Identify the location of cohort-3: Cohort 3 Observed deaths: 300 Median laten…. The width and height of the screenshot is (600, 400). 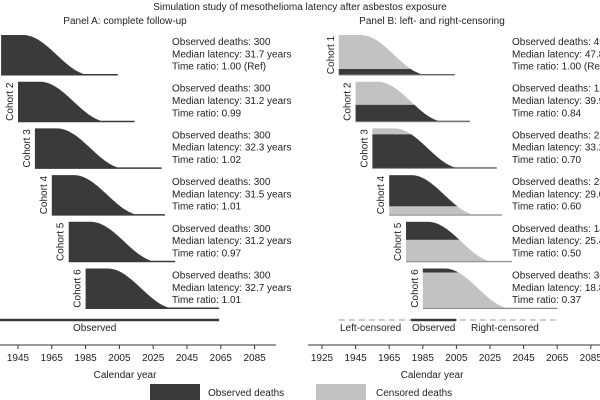
(157, 148).